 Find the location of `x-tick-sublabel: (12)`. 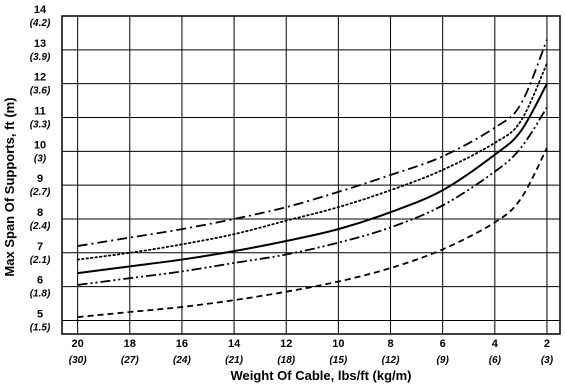

x-tick-sublabel: (12) is located at coordinates (391, 360).